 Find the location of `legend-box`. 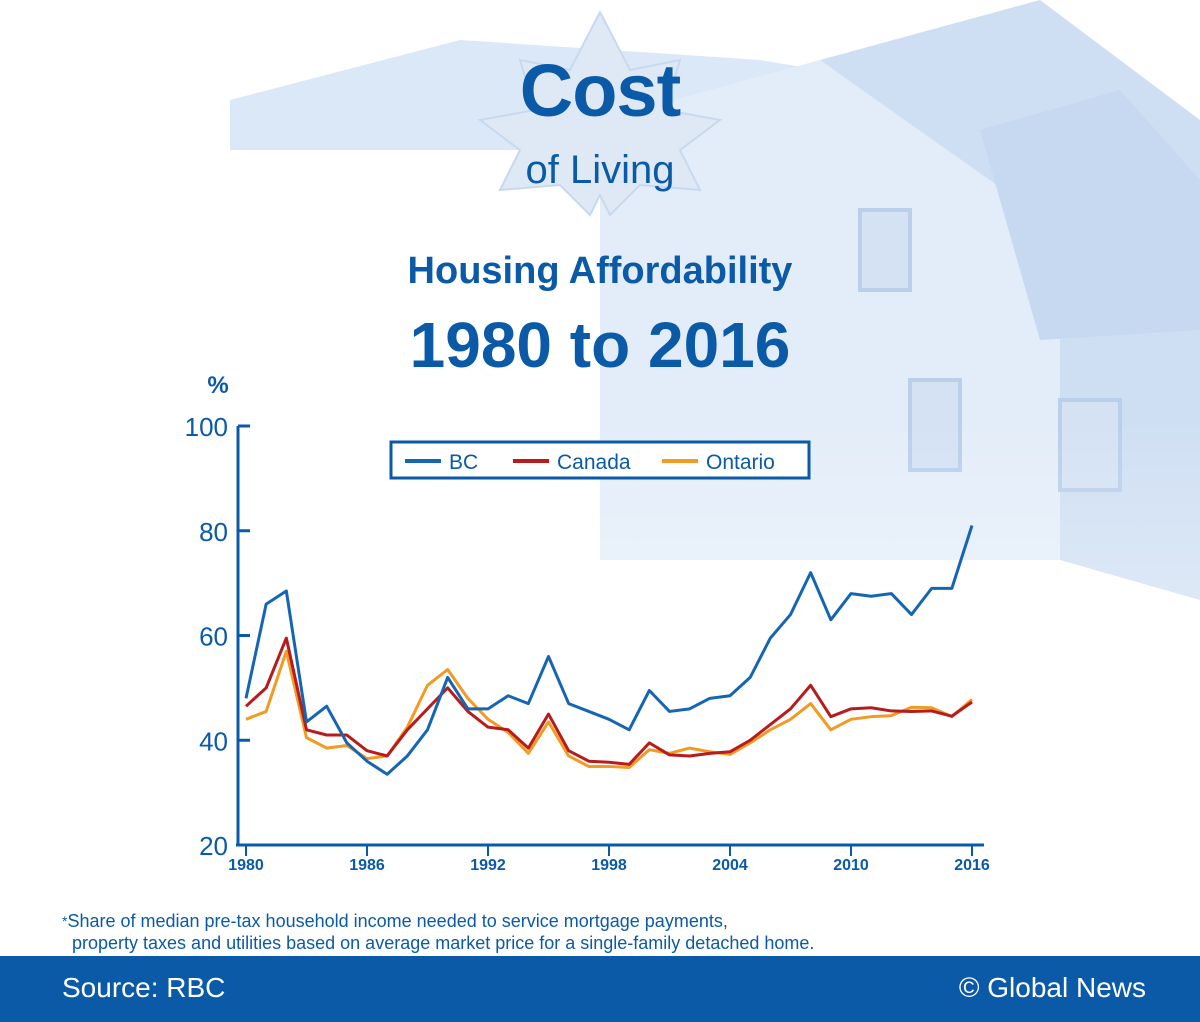

legend-box is located at coordinates (600, 460).